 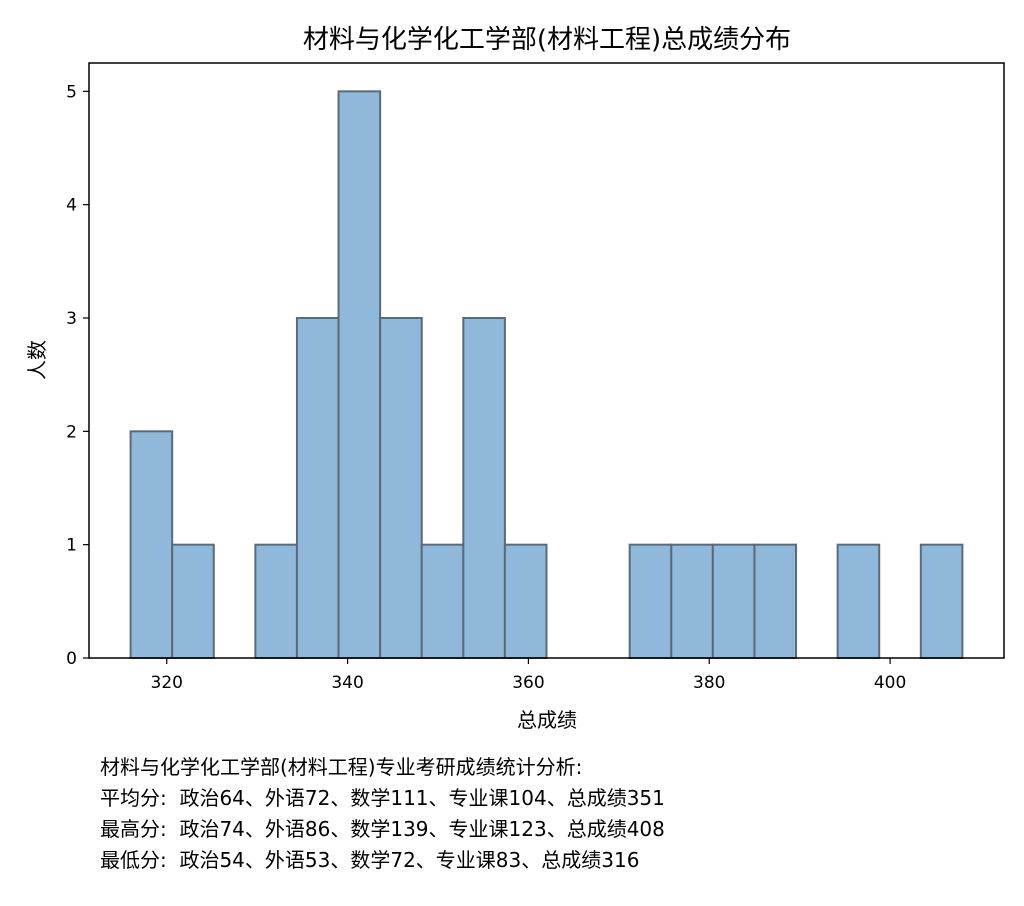 I want to click on x-tick-label: 380, so click(x=709, y=683).